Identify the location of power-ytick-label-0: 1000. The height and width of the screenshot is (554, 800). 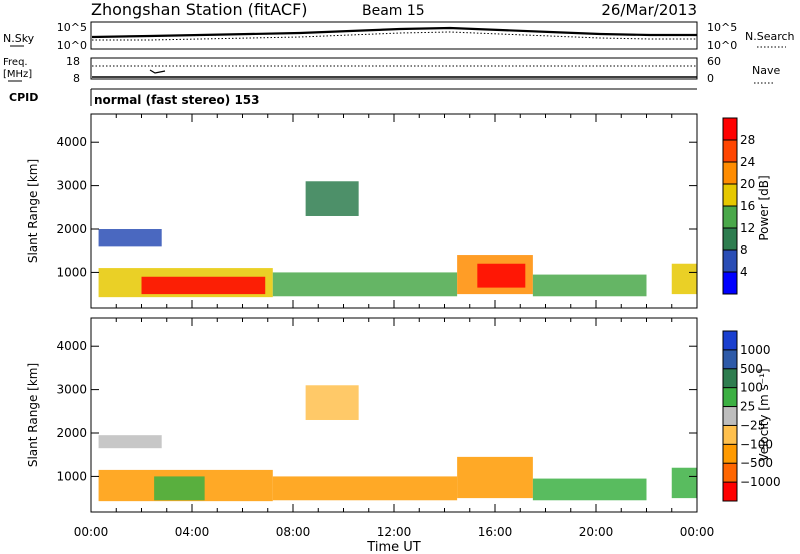
(71, 272).